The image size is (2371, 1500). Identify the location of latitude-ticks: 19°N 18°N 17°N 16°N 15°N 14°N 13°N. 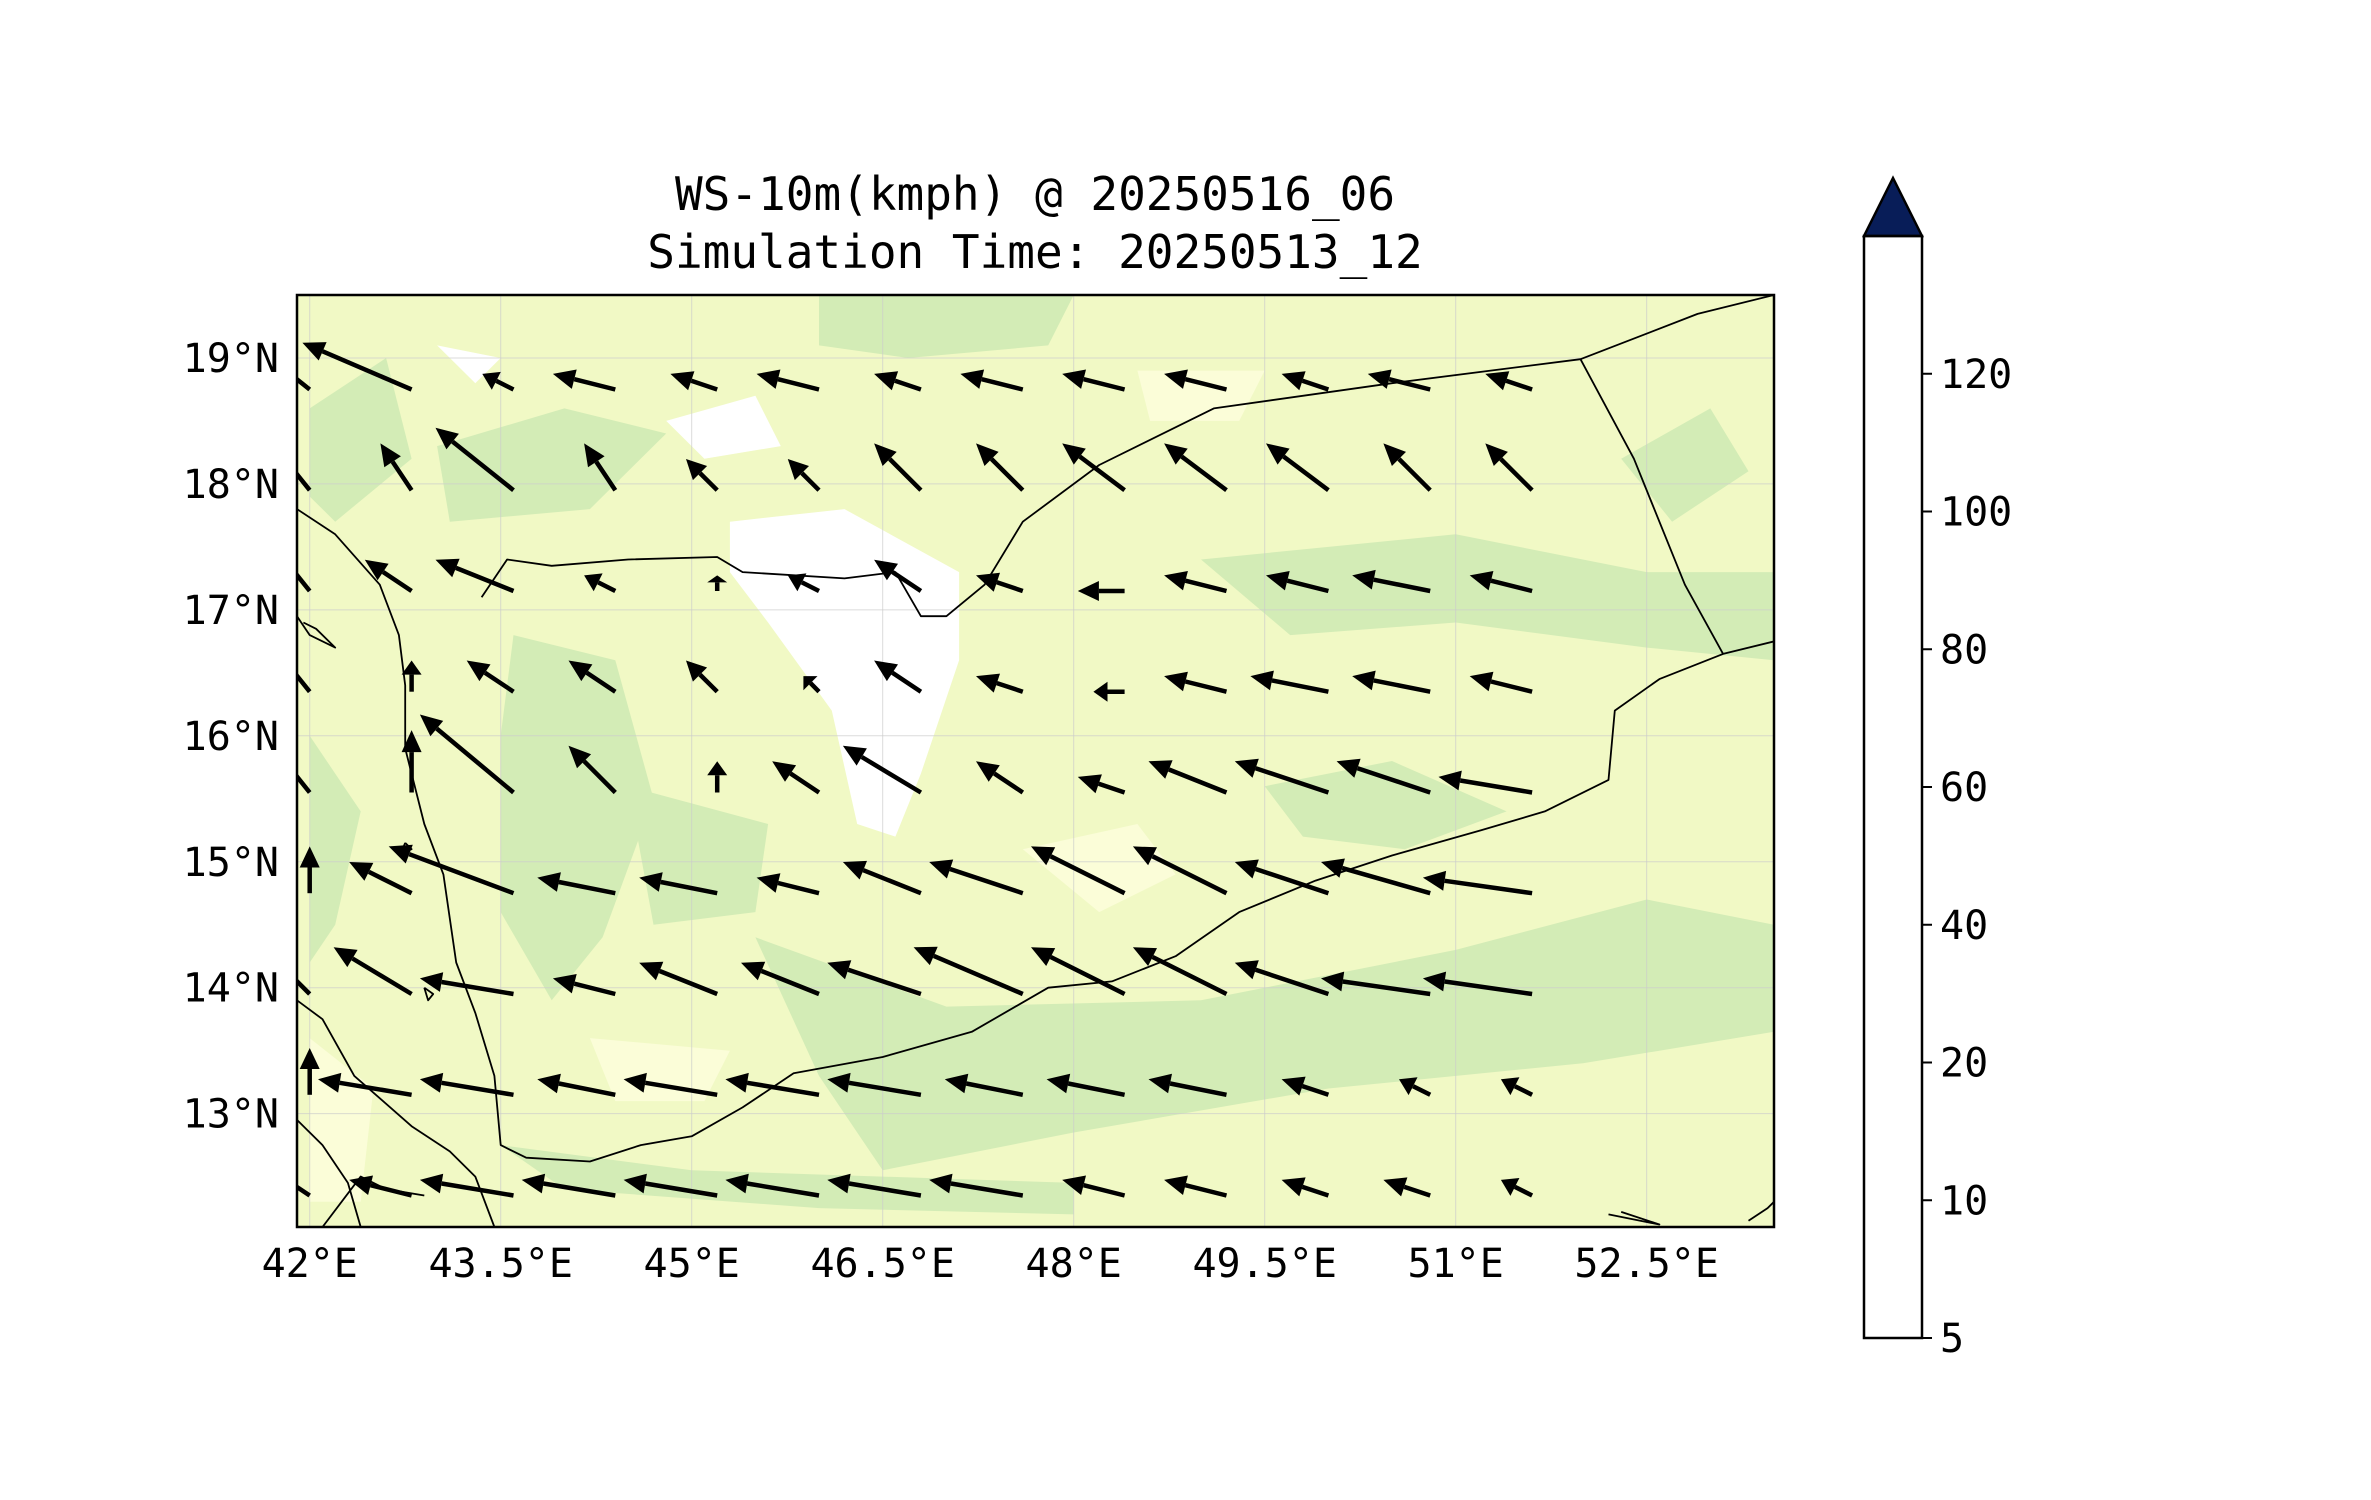
(231, 737).